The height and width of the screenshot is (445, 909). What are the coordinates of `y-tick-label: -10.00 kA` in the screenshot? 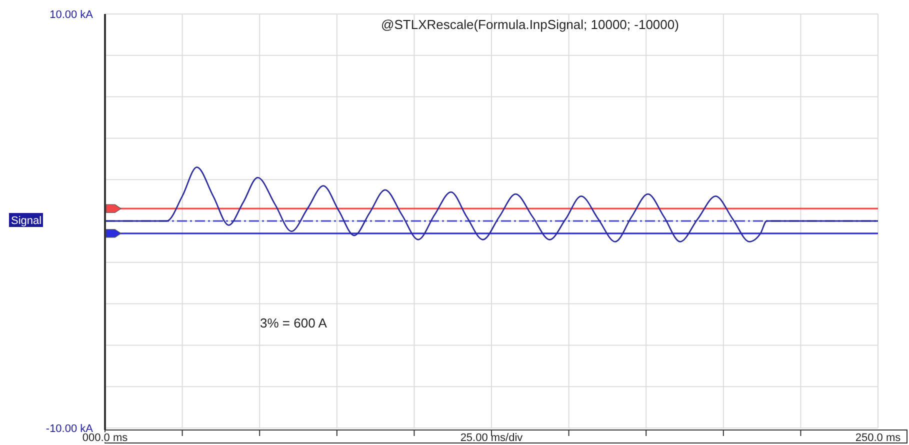 It's located at (70, 429).